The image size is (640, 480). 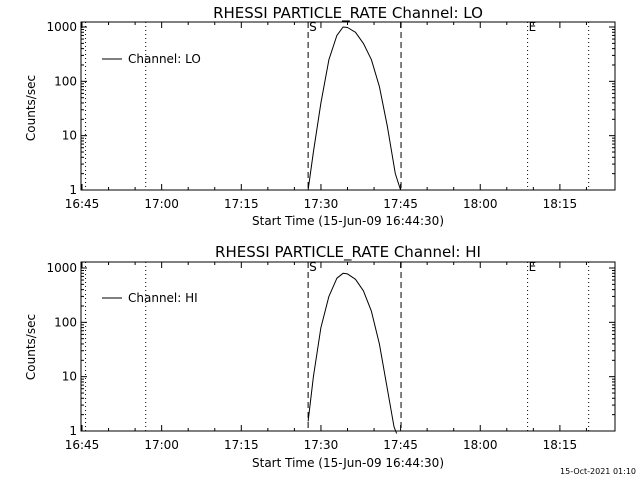 What do you see at coordinates (598, 471) in the screenshot?
I see `footer-timestamp: 15-Oct-2021 01:10` at bounding box center [598, 471].